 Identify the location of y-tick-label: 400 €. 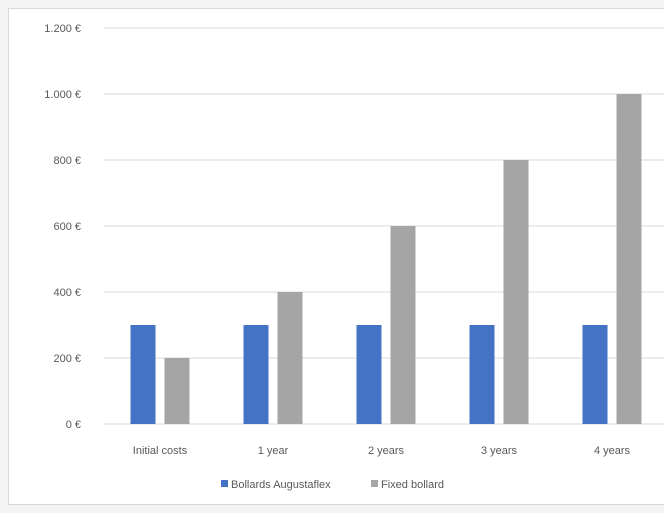
(67, 293).